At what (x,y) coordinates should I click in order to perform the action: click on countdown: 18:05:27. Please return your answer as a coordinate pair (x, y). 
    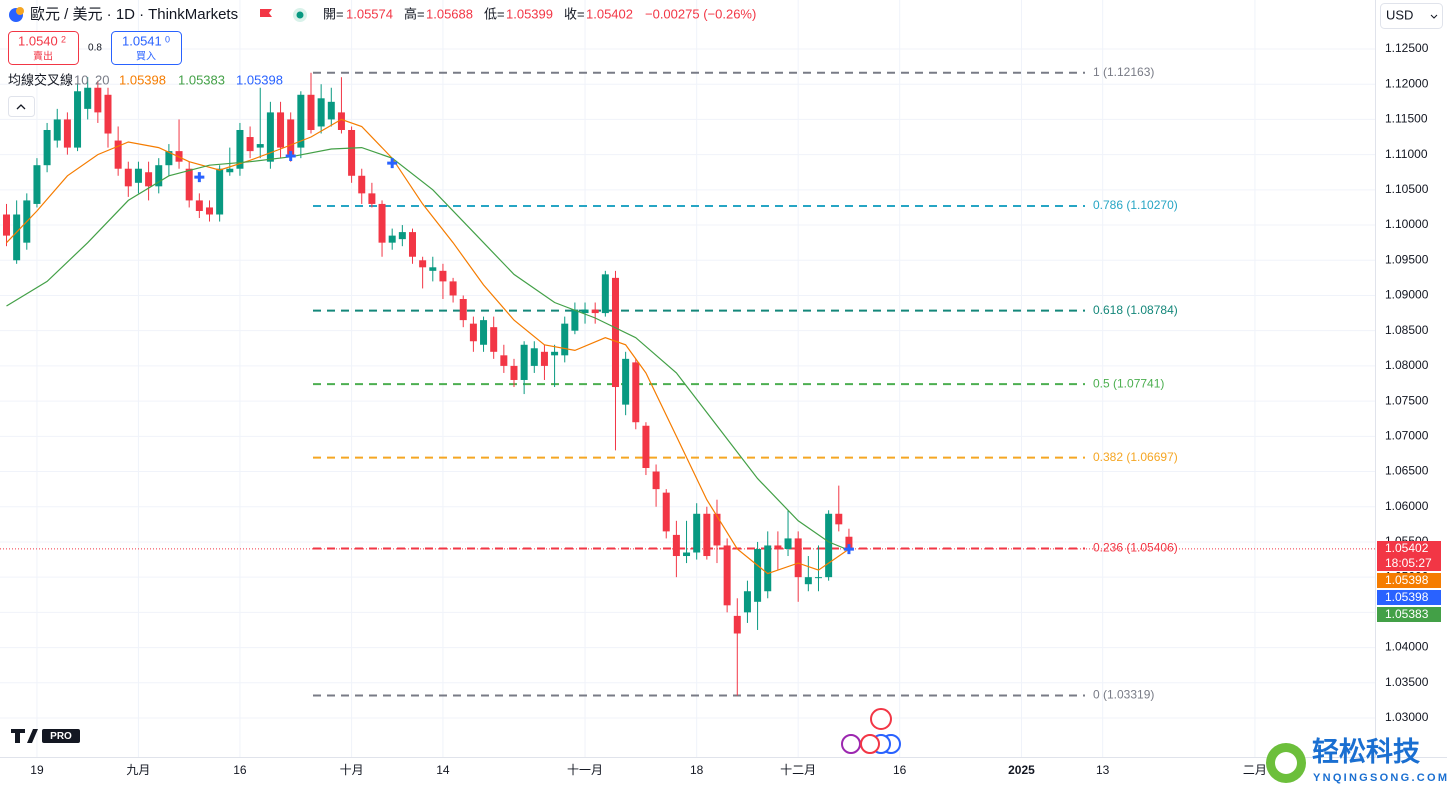
    Looking at the image, I should click on (1408, 563).